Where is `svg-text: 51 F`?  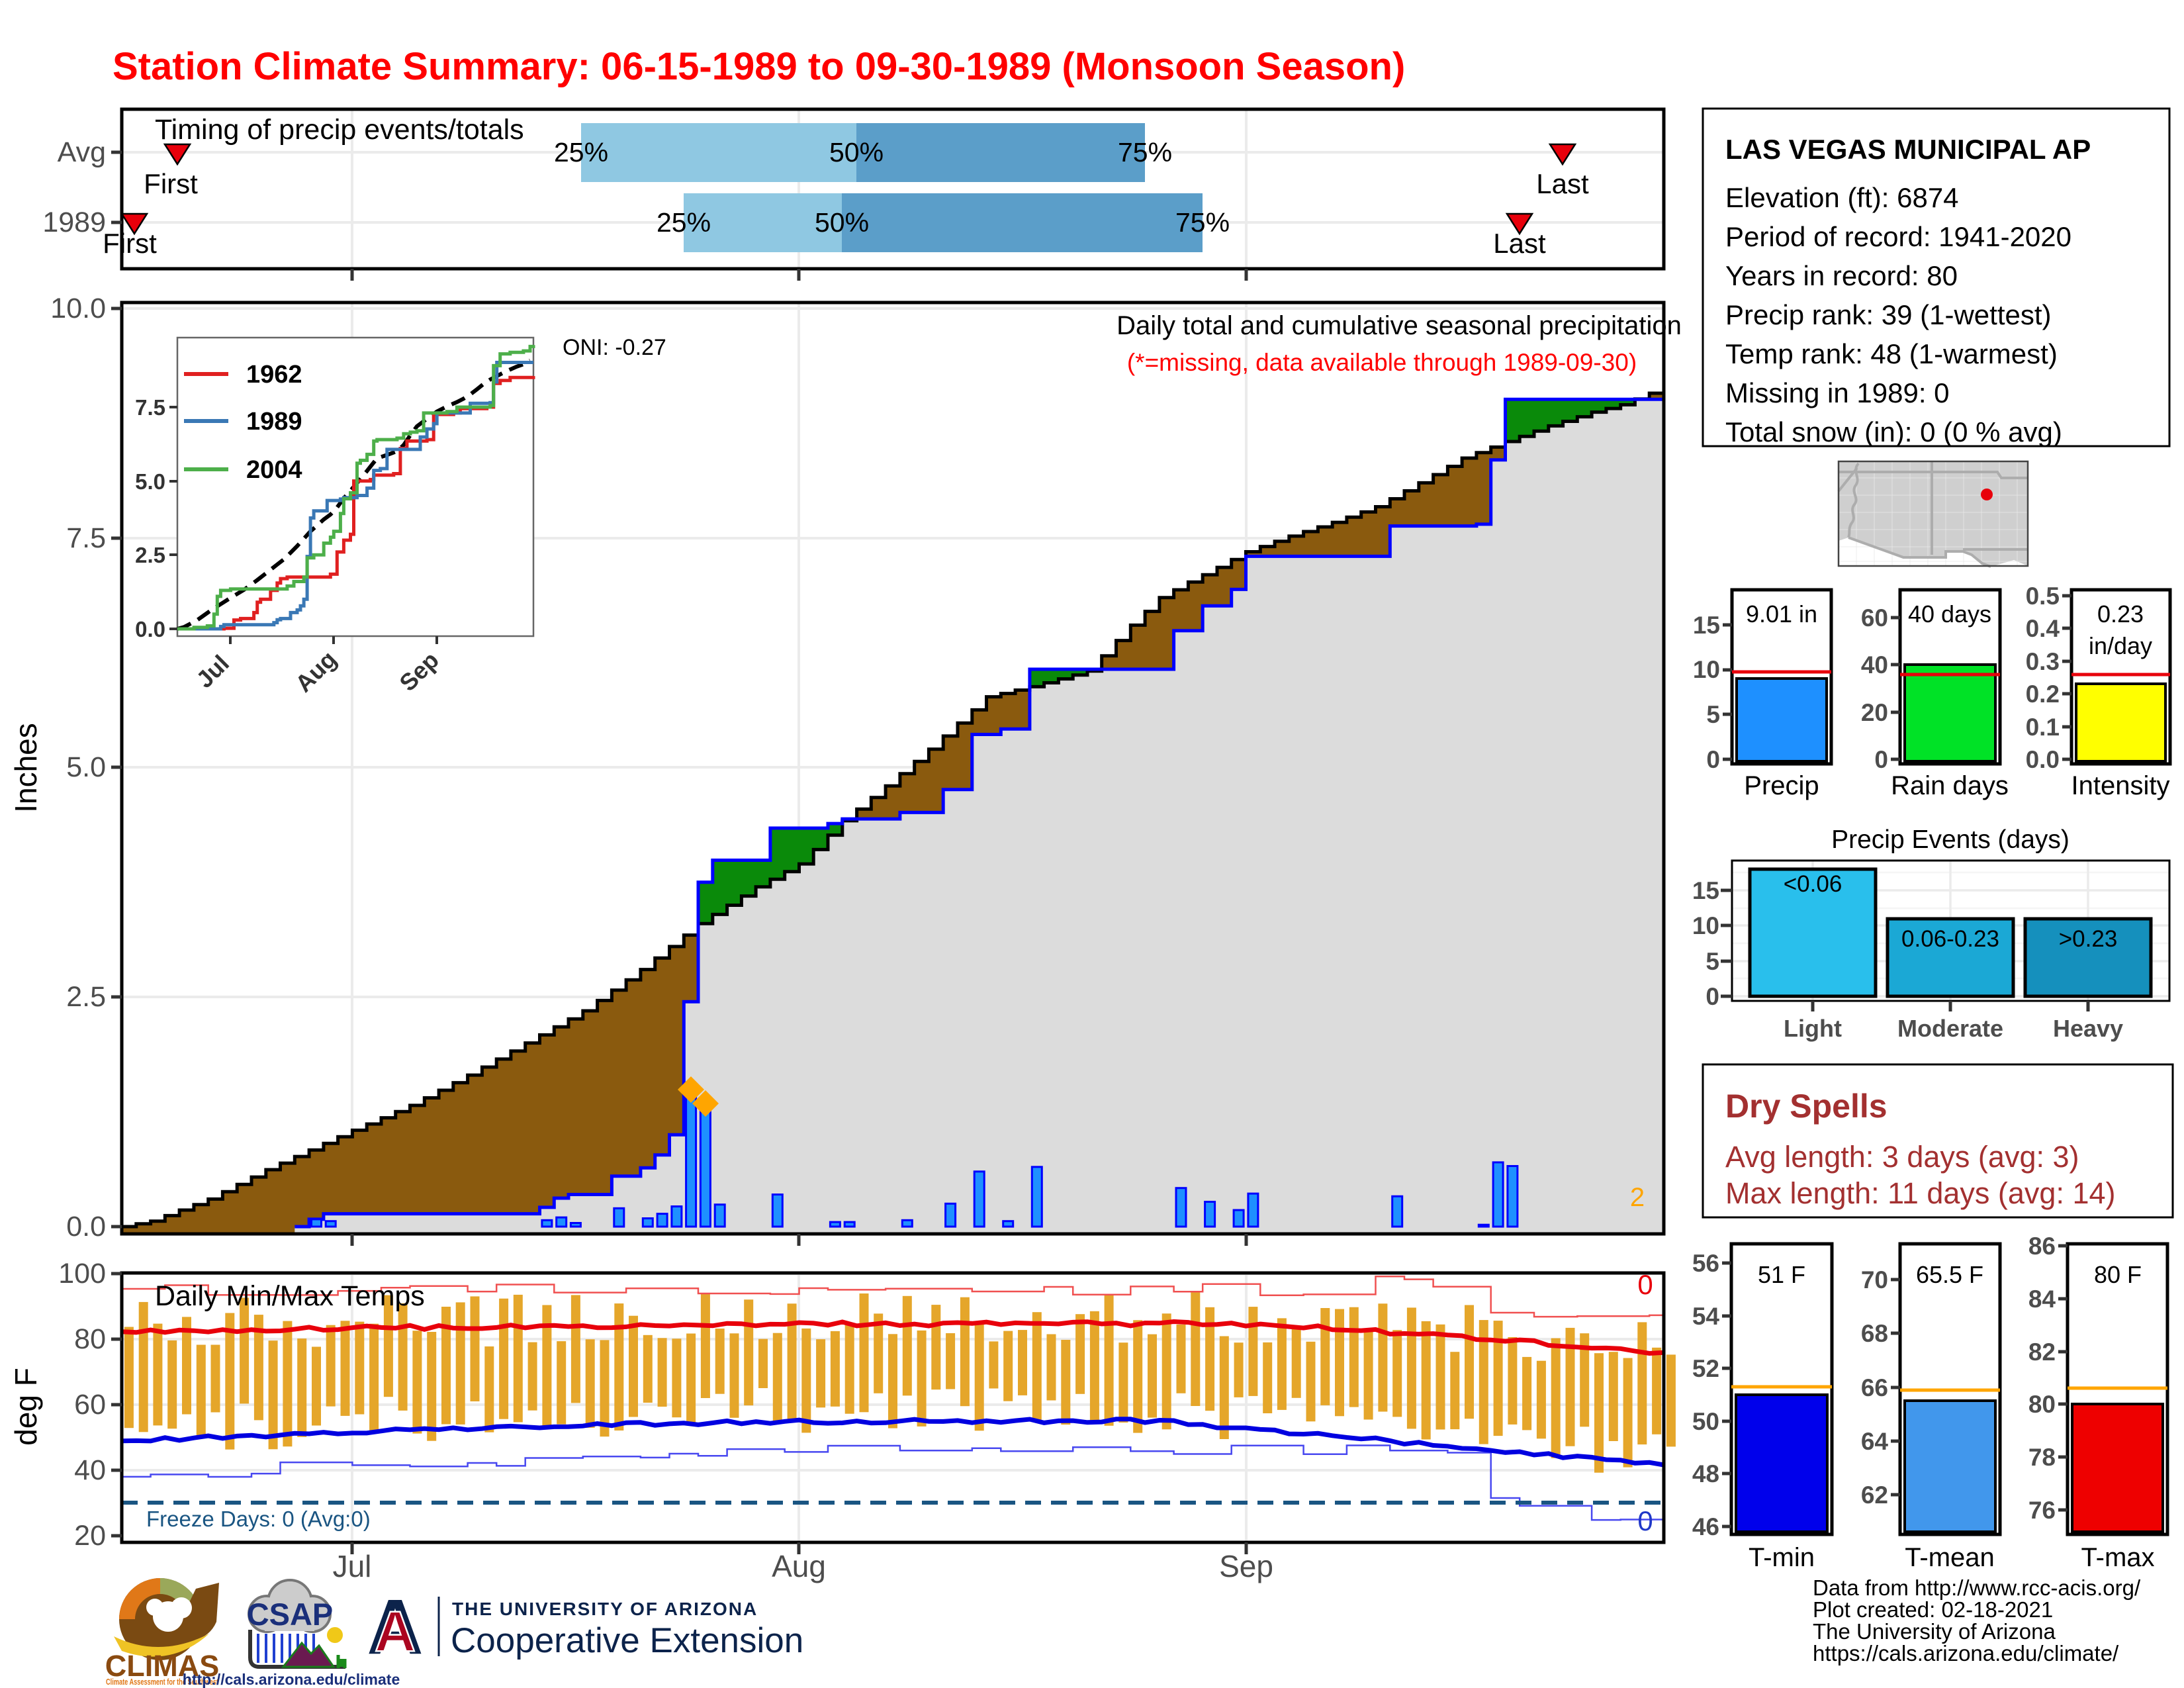
svg-text: 51 F is located at coordinates (1781, 1274).